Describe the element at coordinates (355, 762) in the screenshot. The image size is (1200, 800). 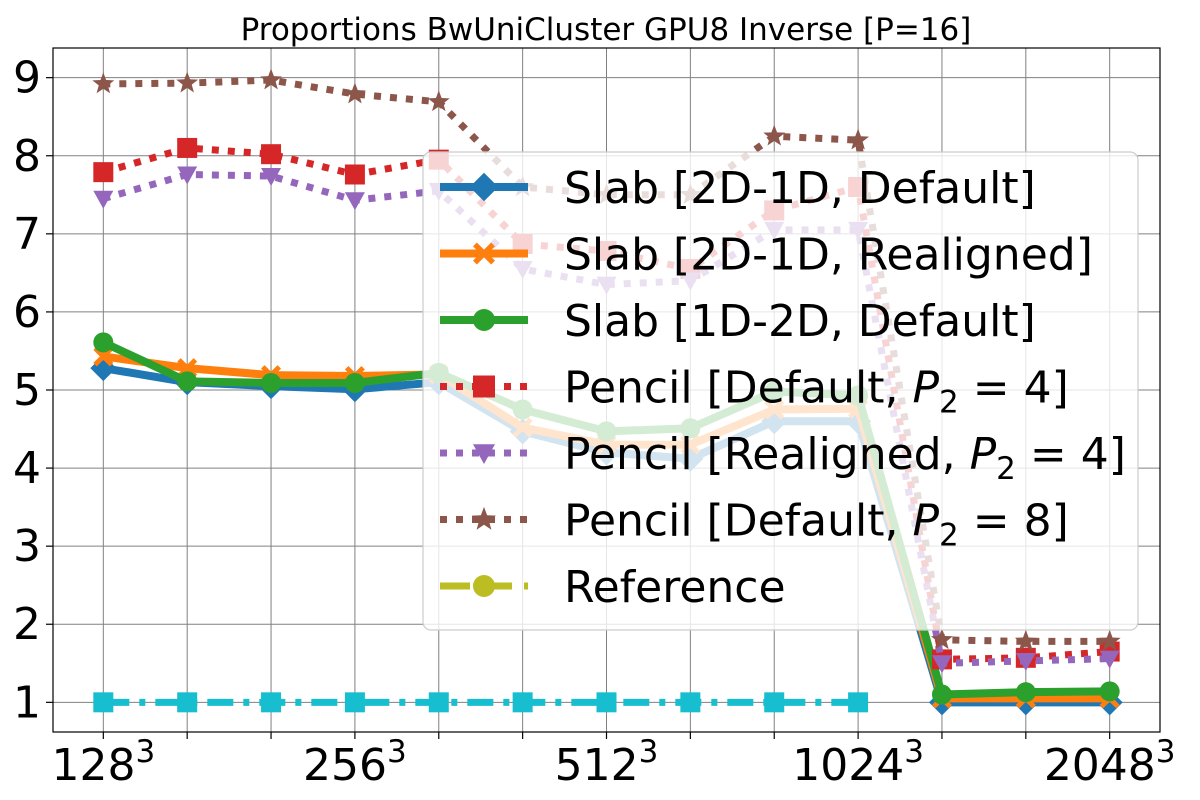
I see `x-tick-label: 2563` at that location.